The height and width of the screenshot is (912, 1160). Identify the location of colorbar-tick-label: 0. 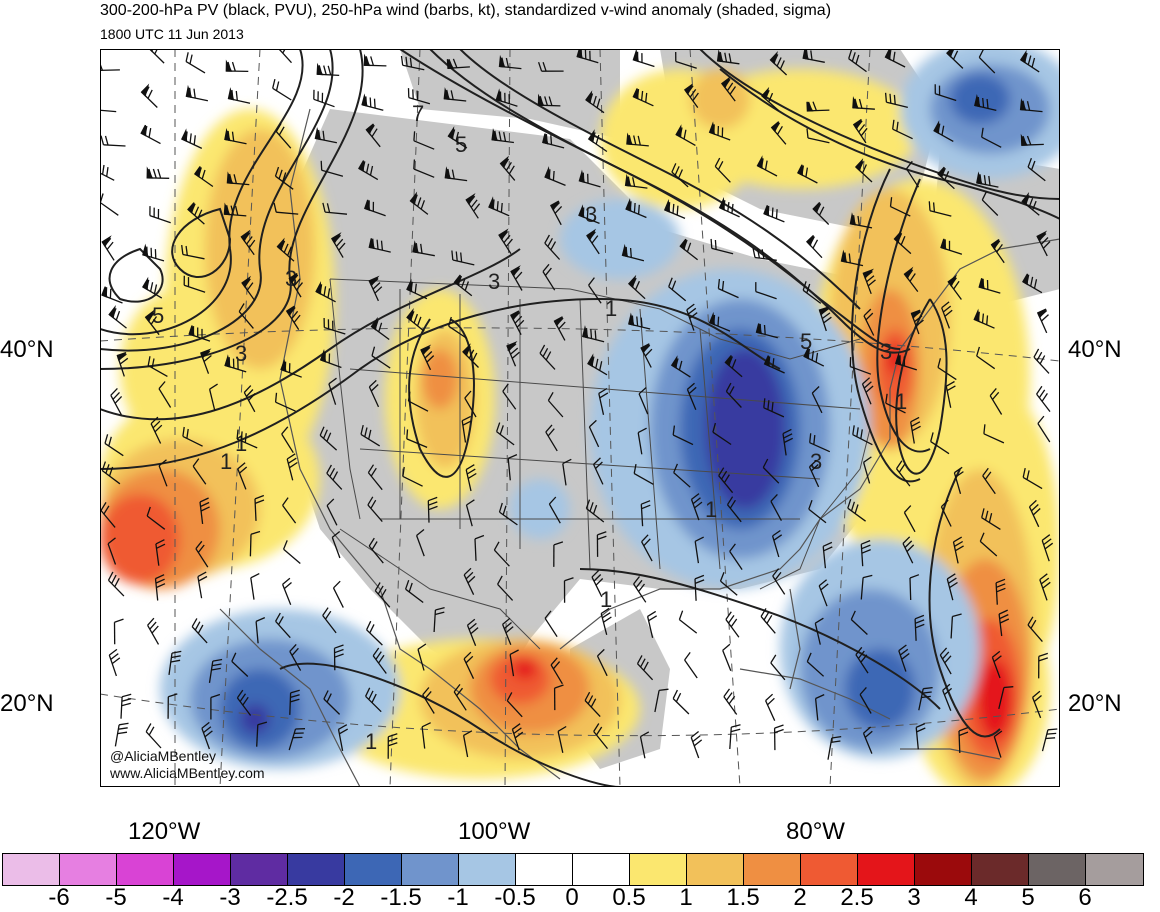
(571, 898).